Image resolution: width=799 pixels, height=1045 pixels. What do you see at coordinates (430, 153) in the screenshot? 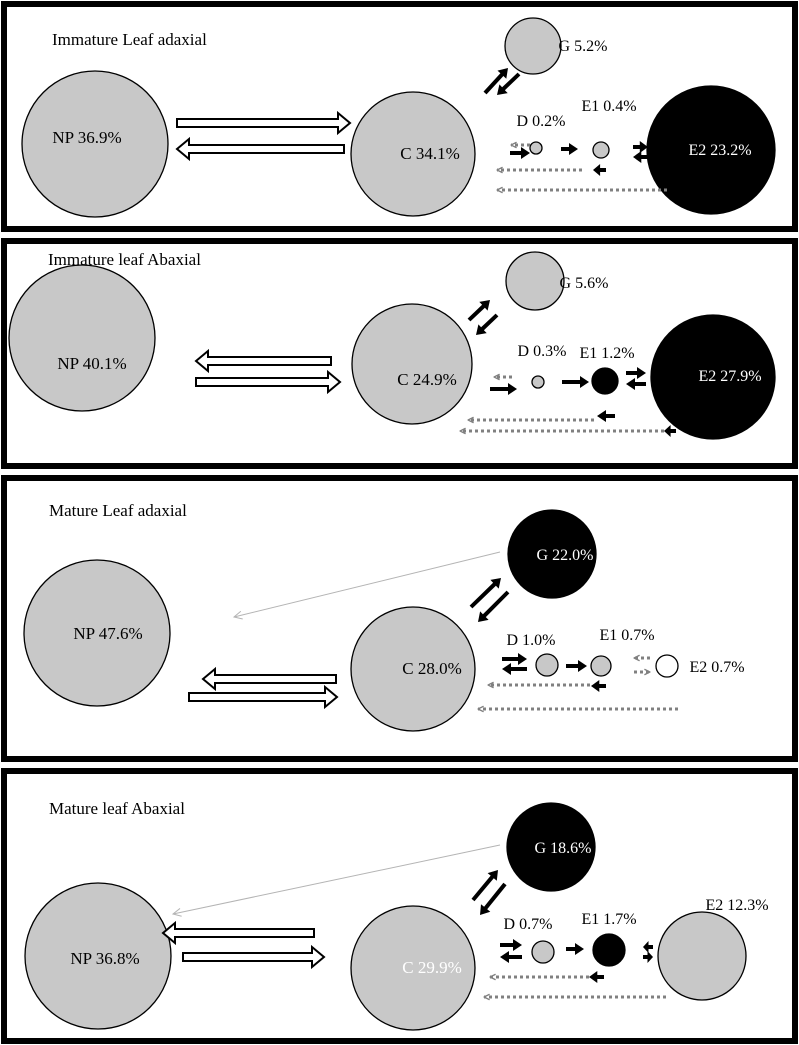
I see `node-label-c: C 34.1%` at bounding box center [430, 153].